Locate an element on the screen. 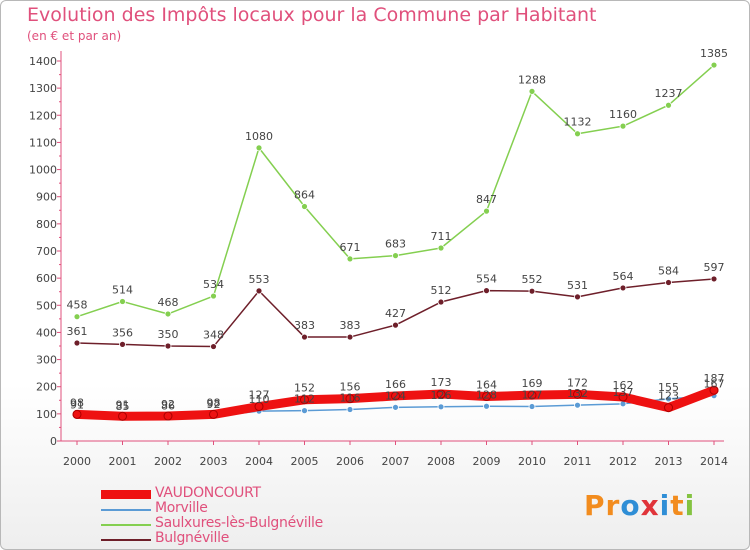 Image resolution: width=750 pixels, height=550 pixels. data-label-saulxures: 1385 is located at coordinates (714, 53).